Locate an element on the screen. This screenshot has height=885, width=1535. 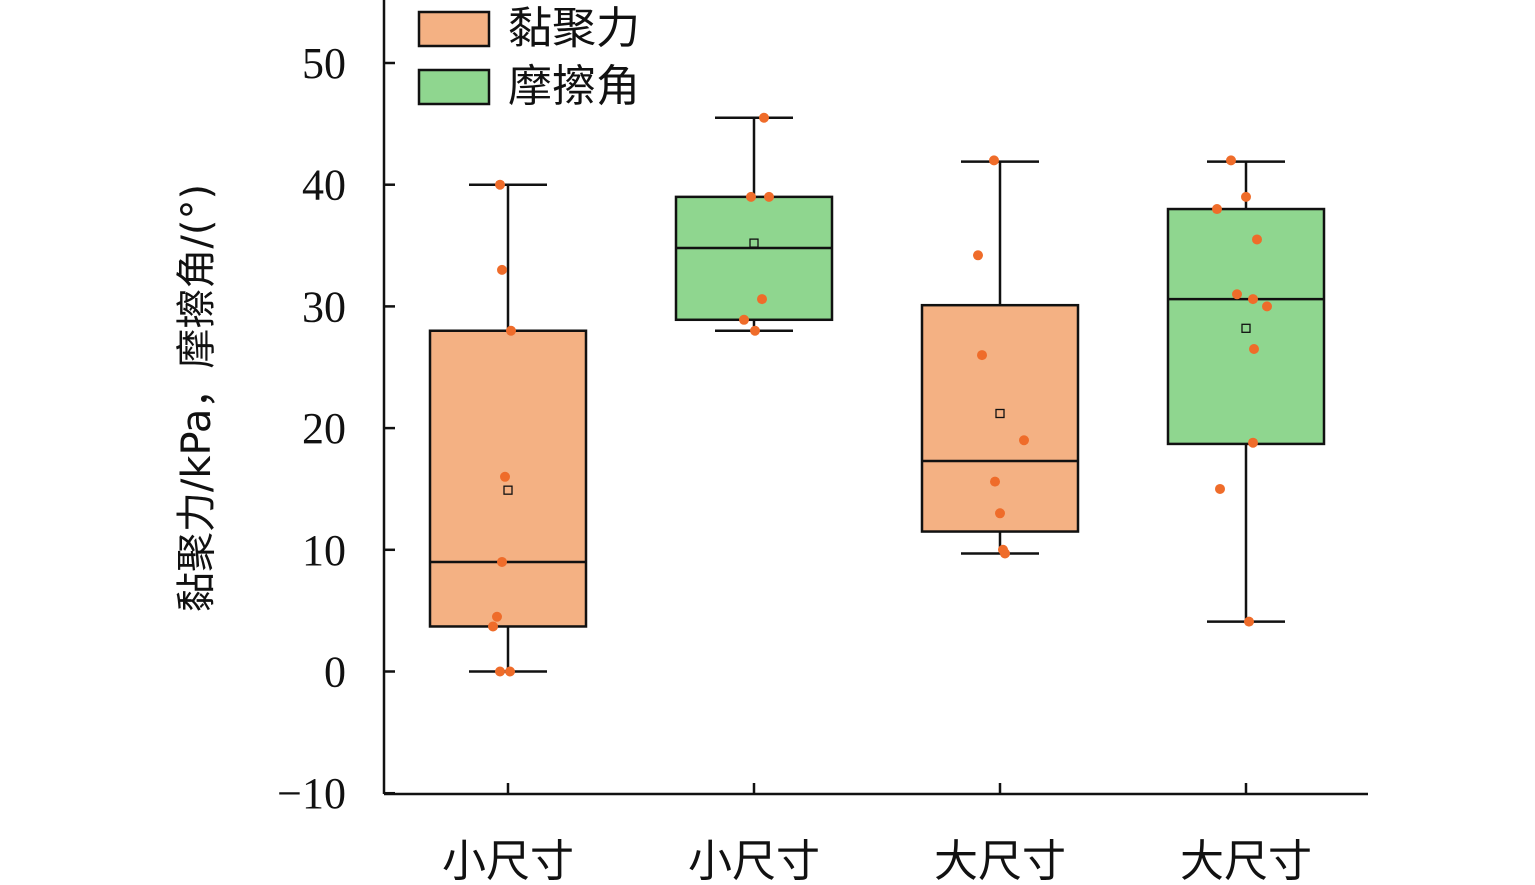
y-axis-title: 黏聚力/kPa，摩擦角/(°) is located at coordinates (197, 398).